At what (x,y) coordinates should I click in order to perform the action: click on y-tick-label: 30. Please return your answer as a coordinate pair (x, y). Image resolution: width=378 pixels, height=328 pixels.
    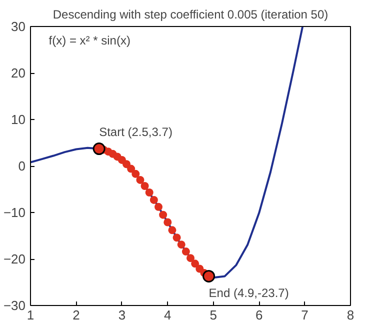
    Looking at the image, I should click on (18, 26).